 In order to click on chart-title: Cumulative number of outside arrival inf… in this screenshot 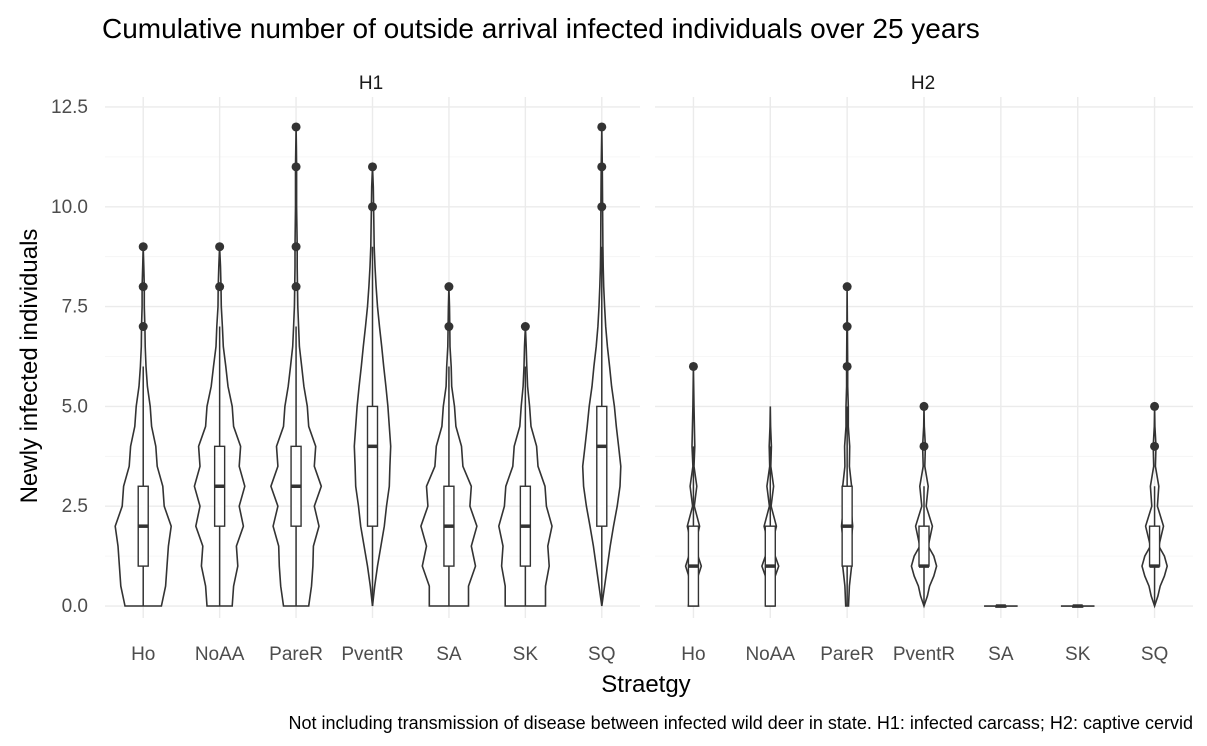, I will do `click(541, 28)`.